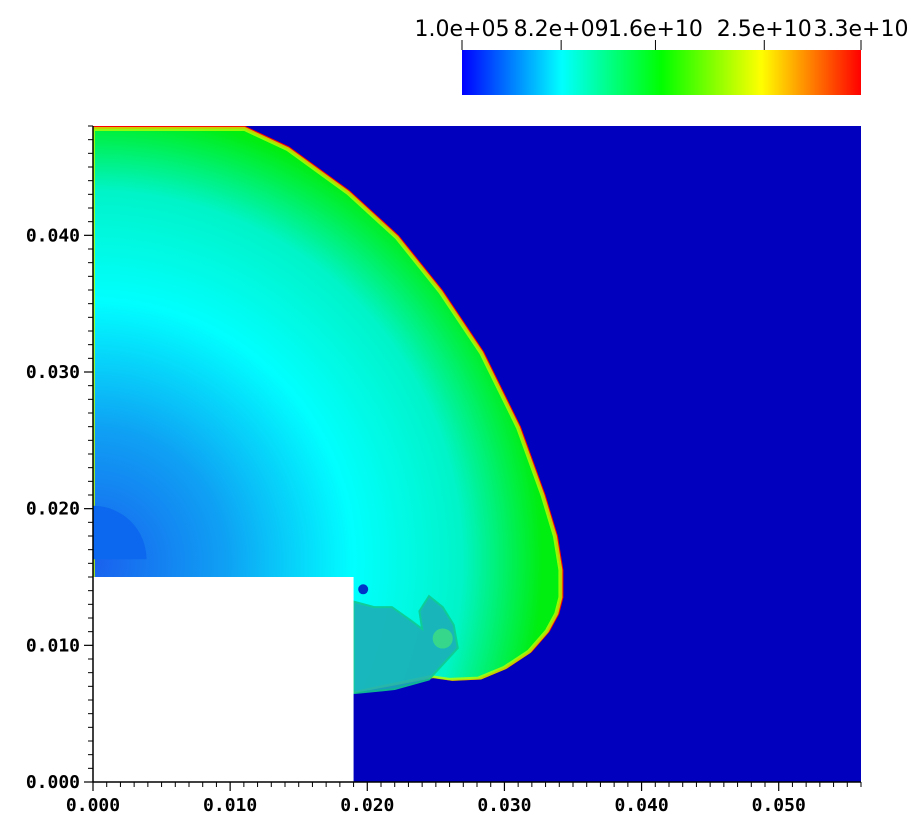  I want to click on low-value-dot, so click(363, 589).